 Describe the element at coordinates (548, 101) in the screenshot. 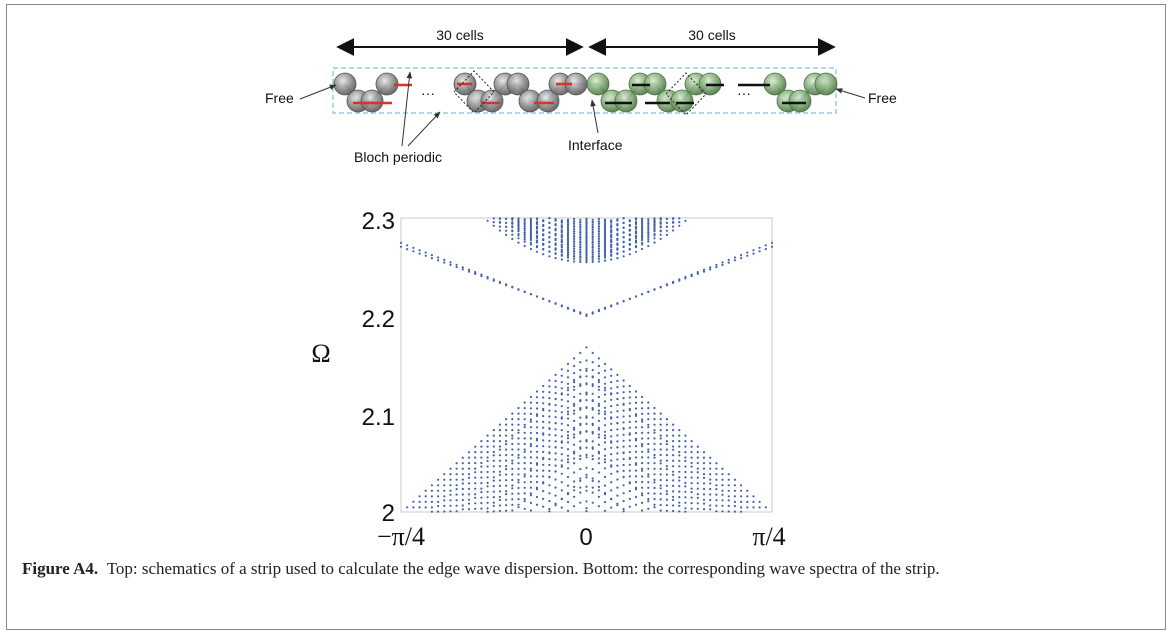

I see `grey-bead` at that location.